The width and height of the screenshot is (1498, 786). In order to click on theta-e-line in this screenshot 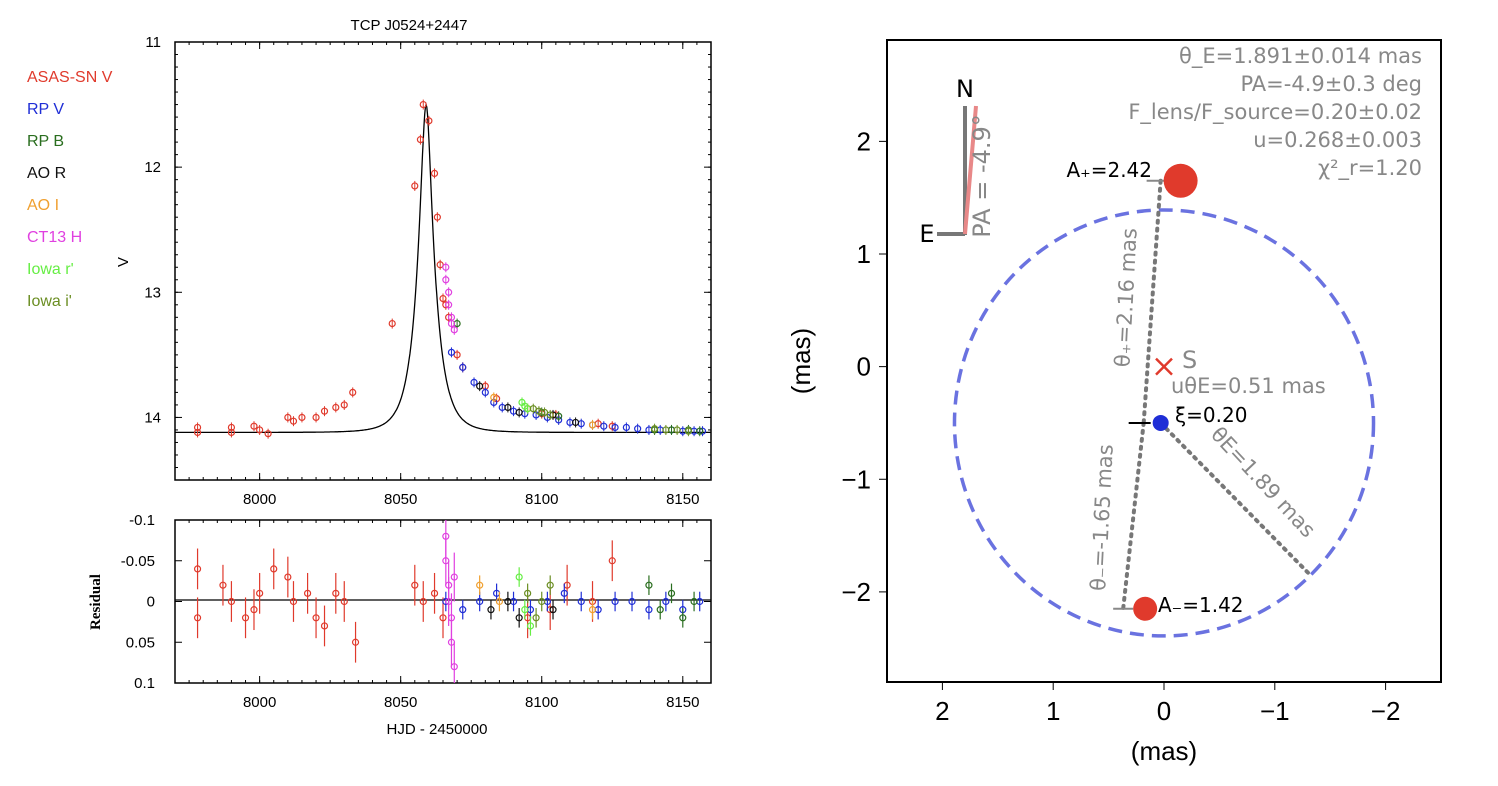, I will do `click(1234, 498)`.